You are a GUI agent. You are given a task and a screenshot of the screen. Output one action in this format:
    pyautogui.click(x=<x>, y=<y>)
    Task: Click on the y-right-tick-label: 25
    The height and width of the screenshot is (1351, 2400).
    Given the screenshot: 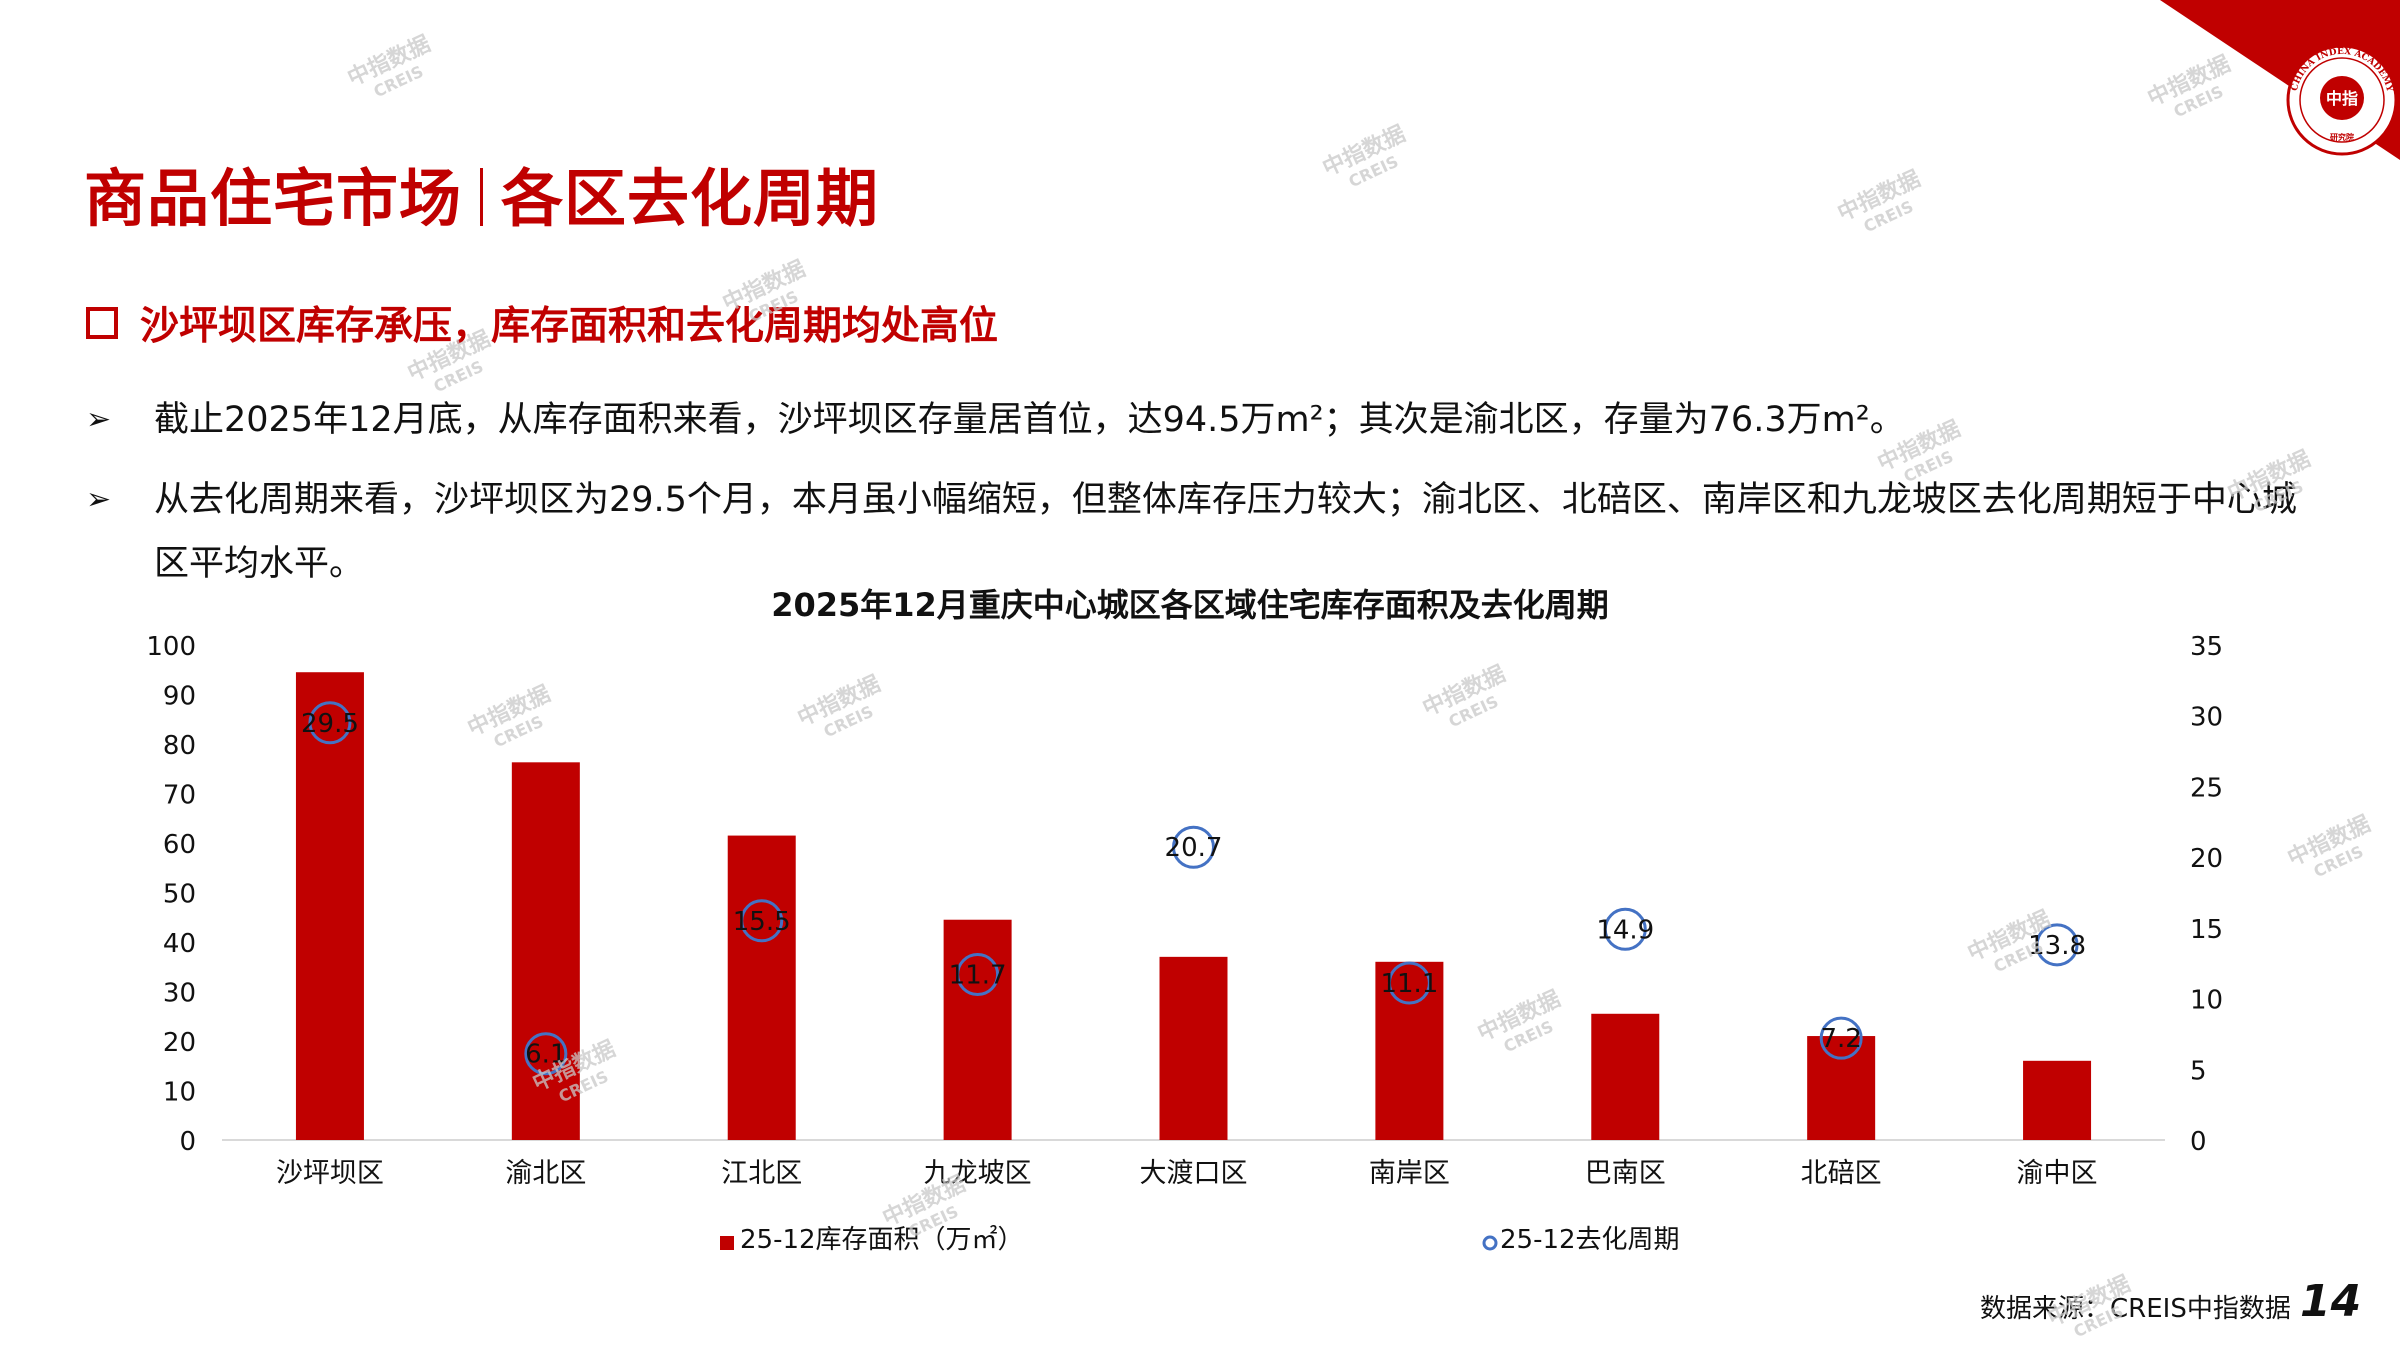 What is the action you would take?
    pyautogui.click(x=2206, y=788)
    